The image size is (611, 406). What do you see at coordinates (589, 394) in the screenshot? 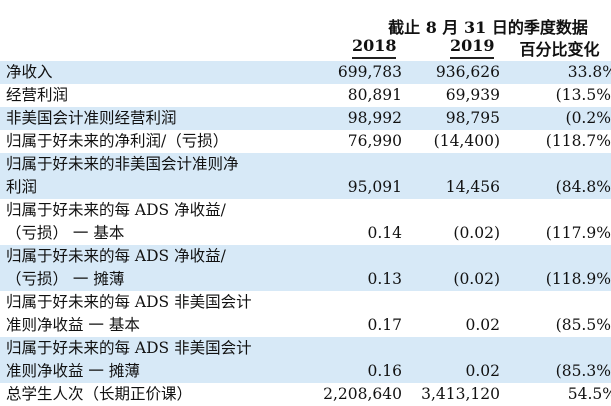
I see `value-change: 54.5%` at bounding box center [589, 394].